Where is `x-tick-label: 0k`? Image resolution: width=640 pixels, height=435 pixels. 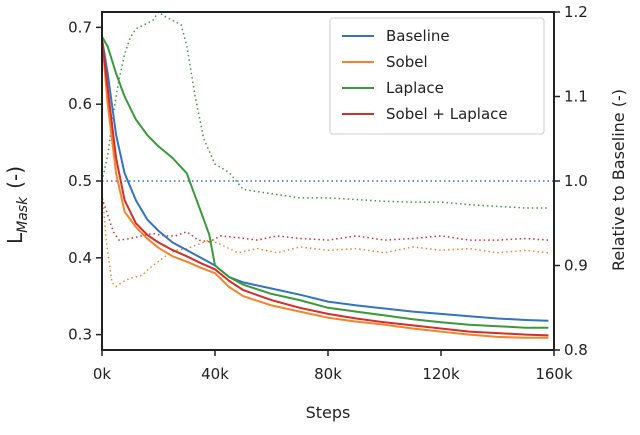 x-tick-label: 0k is located at coordinates (102, 374).